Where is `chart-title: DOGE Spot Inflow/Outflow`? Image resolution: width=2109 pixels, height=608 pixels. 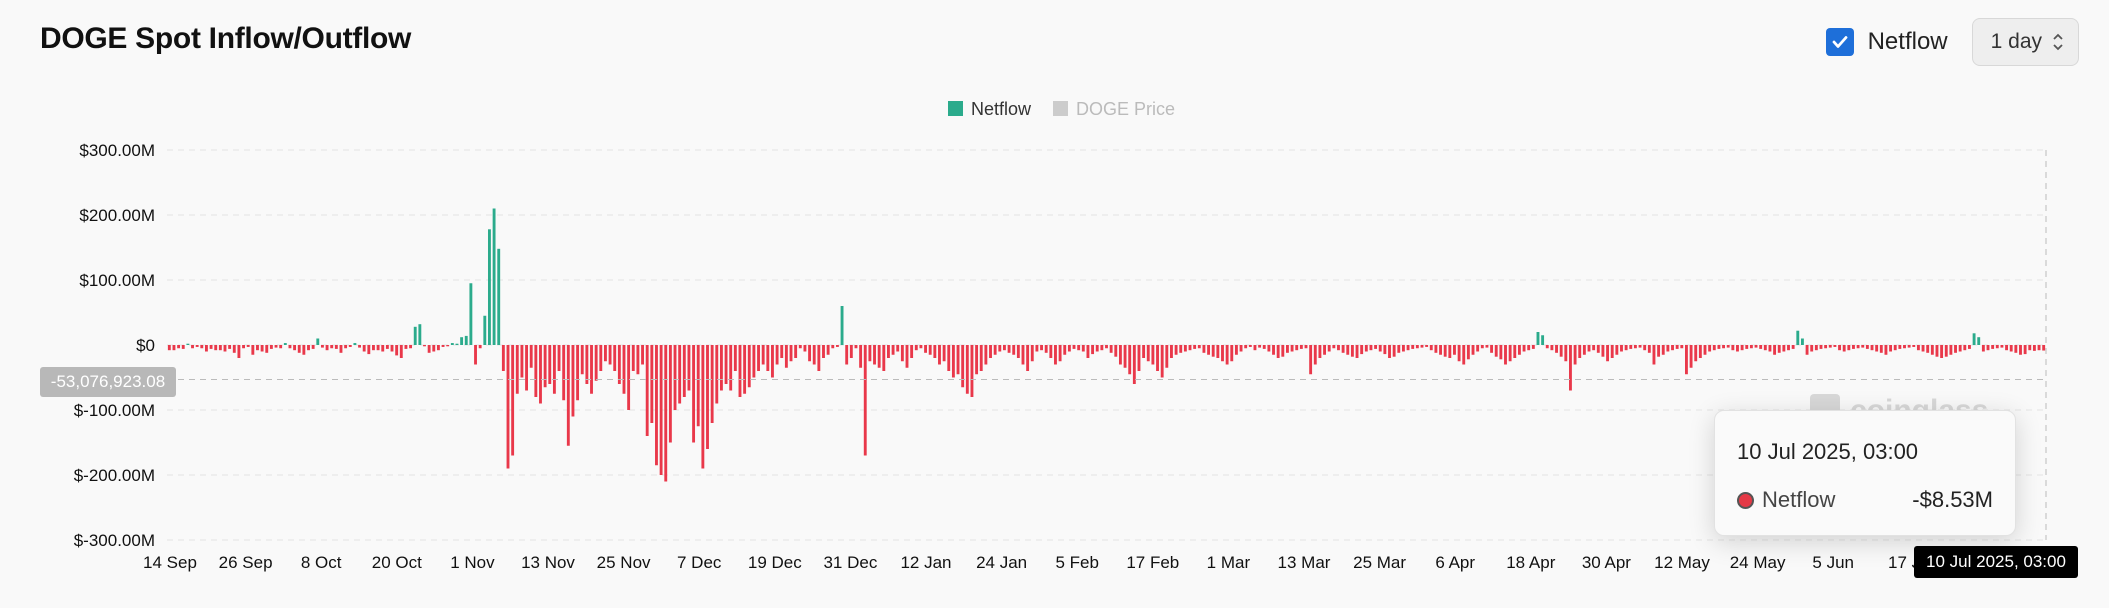
chart-title: DOGE Spot Inflow/Outflow is located at coordinates (226, 38).